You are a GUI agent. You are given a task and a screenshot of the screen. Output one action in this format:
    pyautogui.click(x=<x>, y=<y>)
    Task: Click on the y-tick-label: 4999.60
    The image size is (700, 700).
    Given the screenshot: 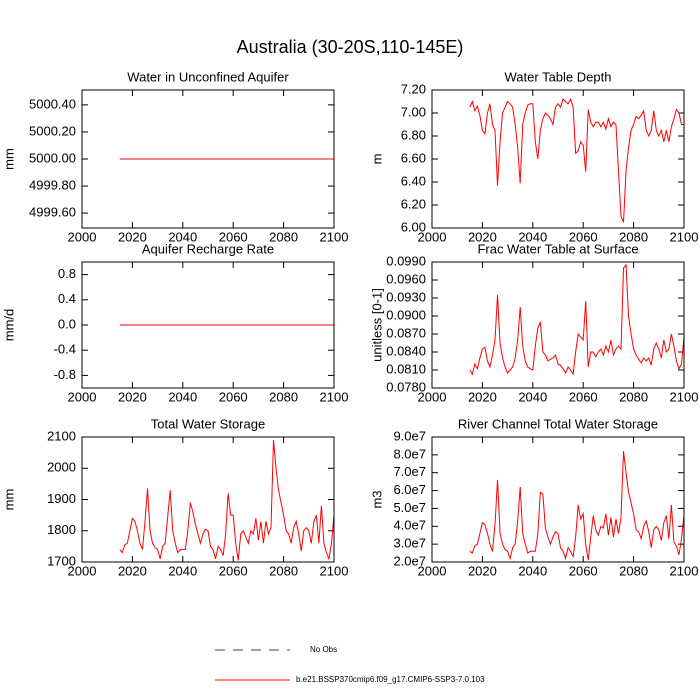 What is the action you would take?
    pyautogui.click(x=52, y=212)
    